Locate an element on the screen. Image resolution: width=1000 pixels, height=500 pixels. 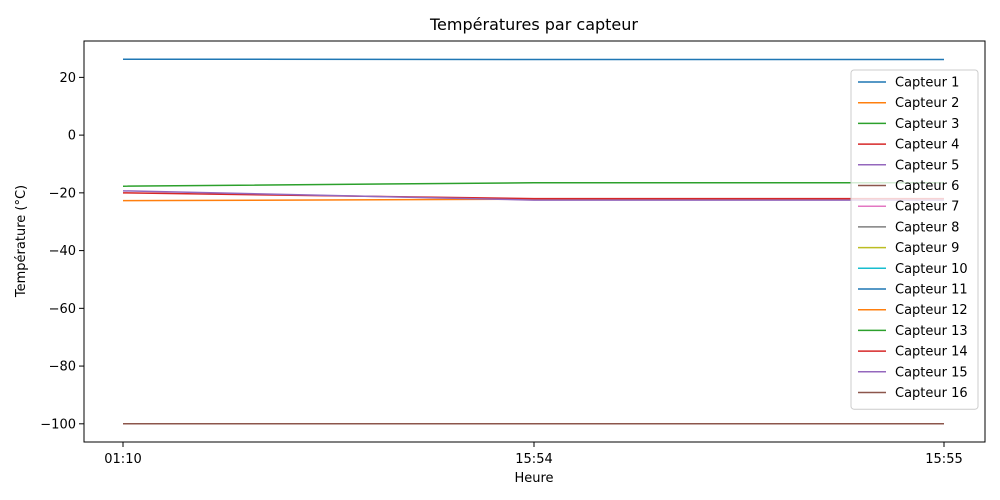
y-tick-label: −80 is located at coordinates (62, 367).